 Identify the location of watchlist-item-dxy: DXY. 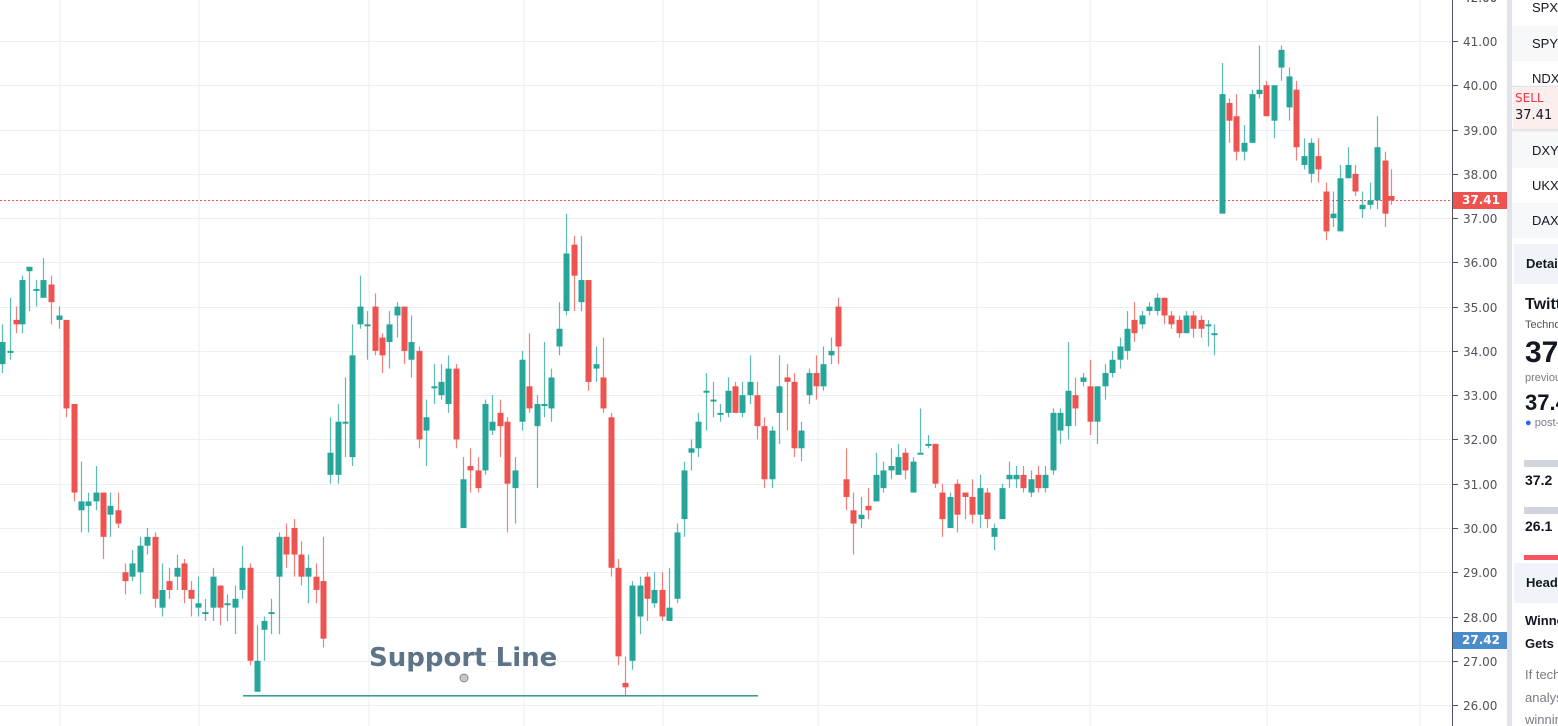
(1535, 150).